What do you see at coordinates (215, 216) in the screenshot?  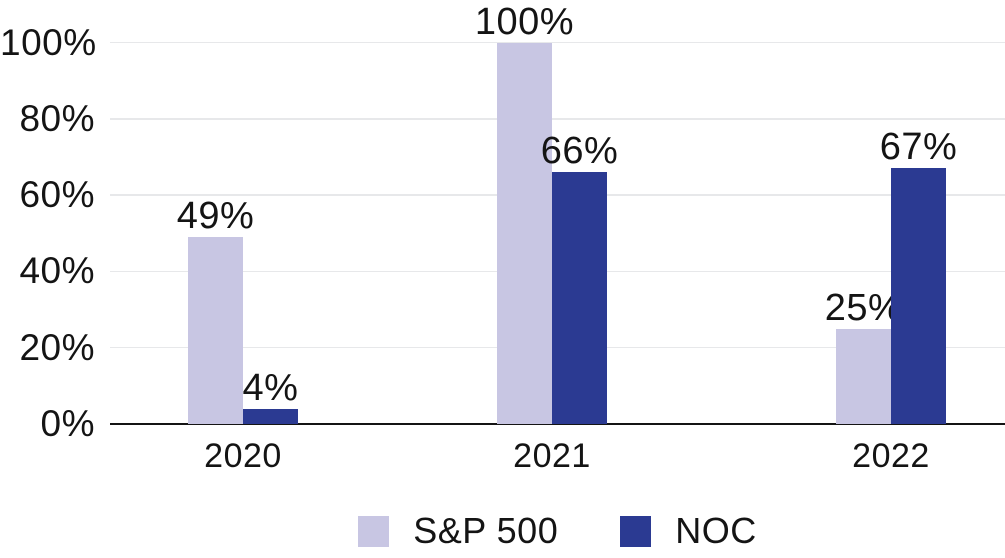 I see `bar-value-label-s-p-500-2020: 49%` at bounding box center [215, 216].